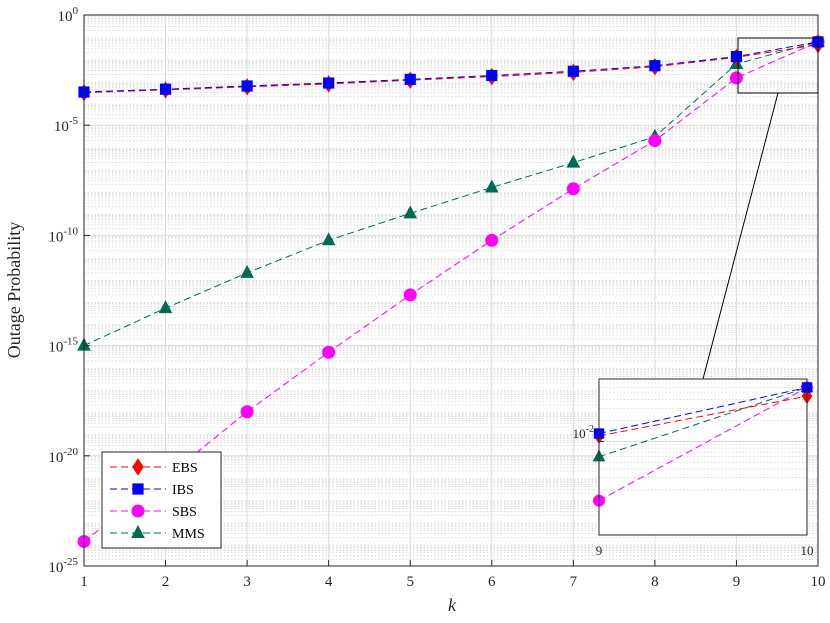 This screenshot has height=623, width=830. I want to click on inset-x-tick: 10, so click(807, 550).